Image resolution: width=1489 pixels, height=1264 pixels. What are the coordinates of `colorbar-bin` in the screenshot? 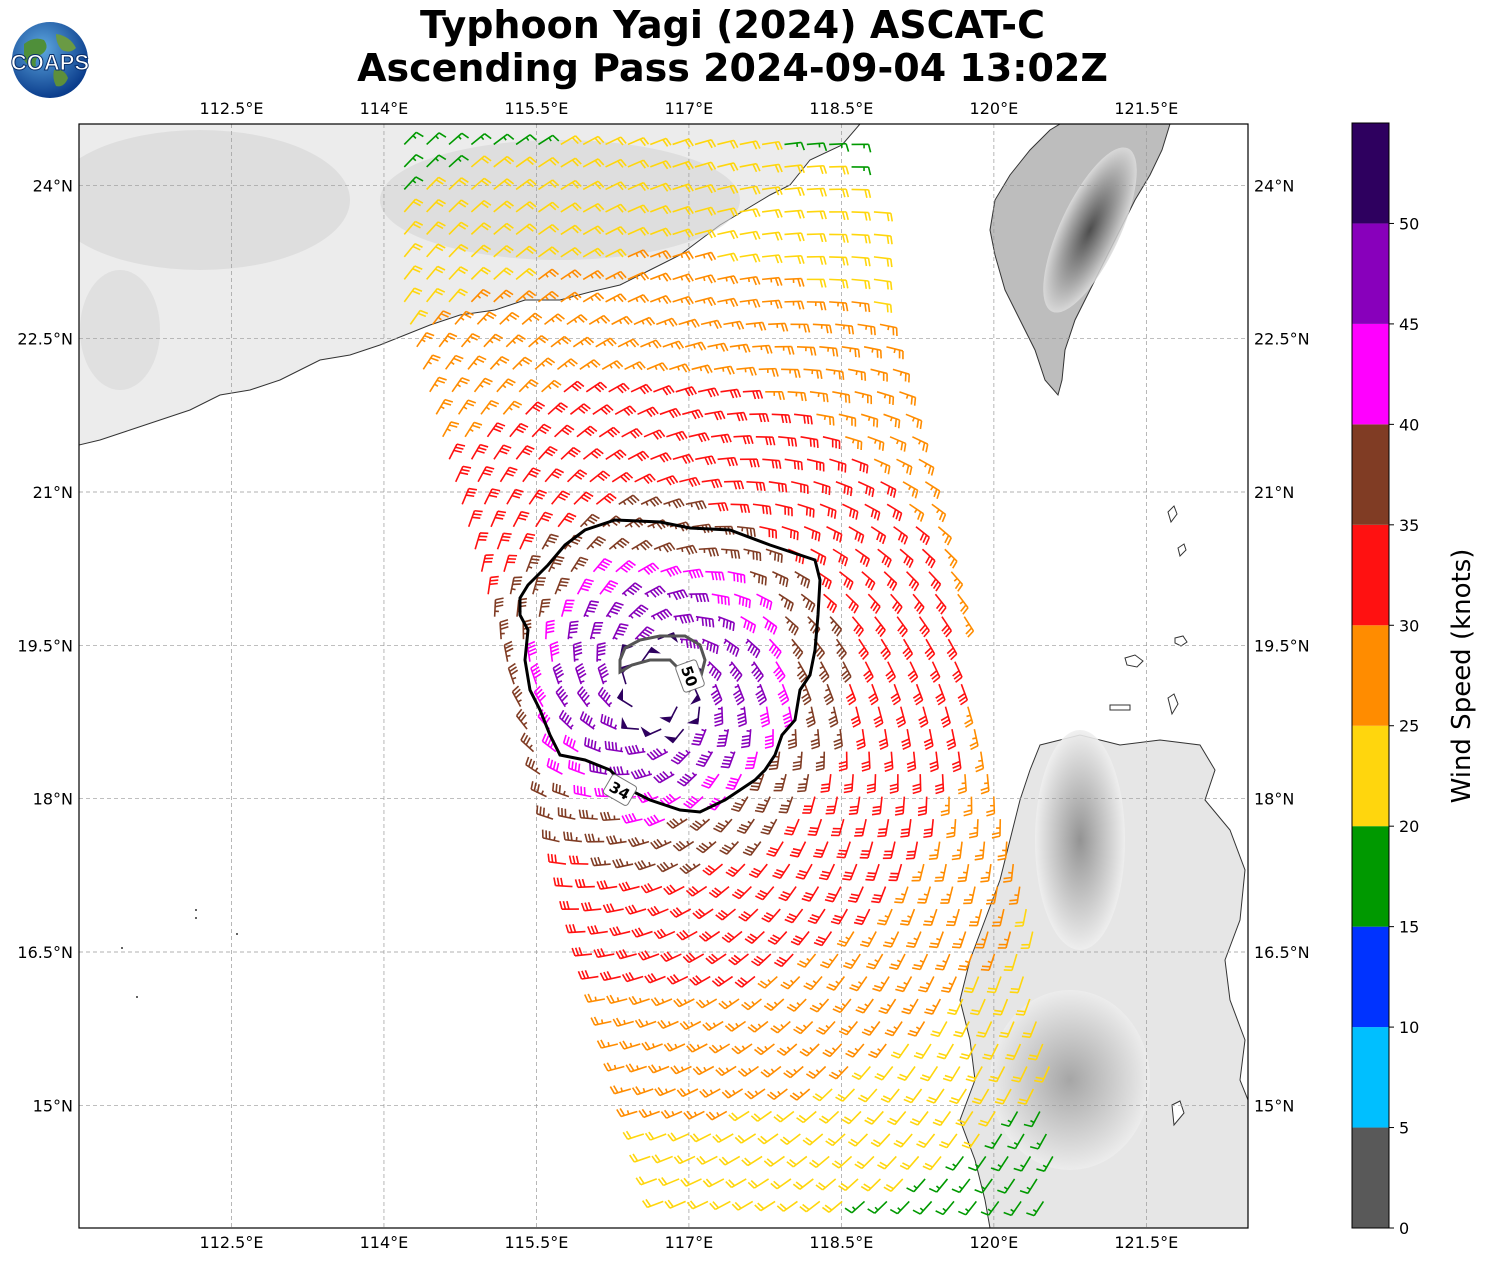 It's located at (1370, 776).